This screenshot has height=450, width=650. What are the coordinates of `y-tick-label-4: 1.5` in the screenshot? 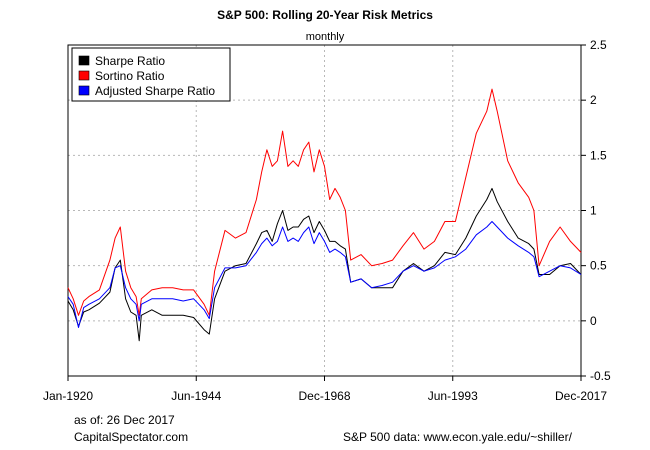 It's located at (598, 155).